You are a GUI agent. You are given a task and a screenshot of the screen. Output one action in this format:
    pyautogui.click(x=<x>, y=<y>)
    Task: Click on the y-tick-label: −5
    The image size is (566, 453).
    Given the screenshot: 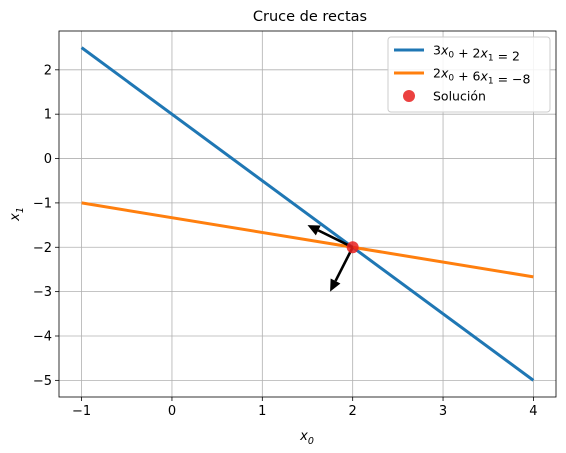 What is the action you would take?
    pyautogui.click(x=42, y=381)
    